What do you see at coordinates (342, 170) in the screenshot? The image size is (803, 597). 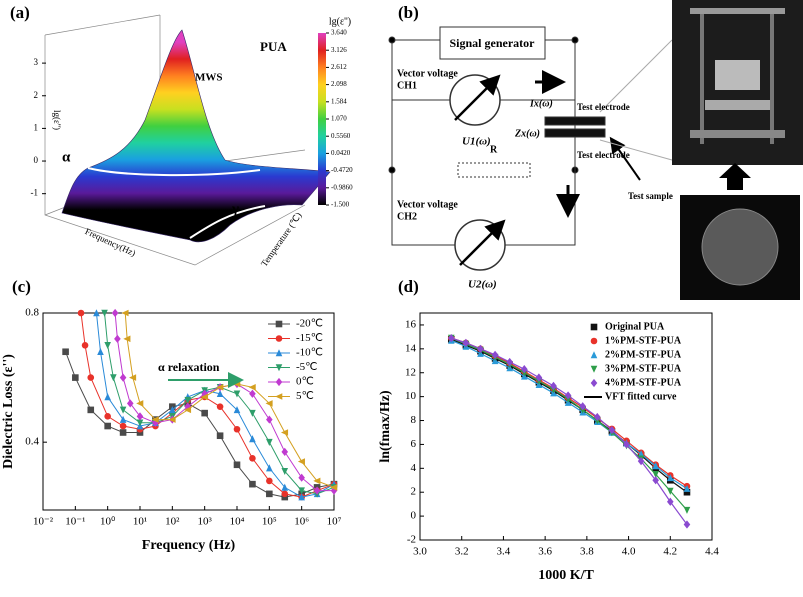 I see `colorbar-tick-label: -0.4720` at bounding box center [342, 170].